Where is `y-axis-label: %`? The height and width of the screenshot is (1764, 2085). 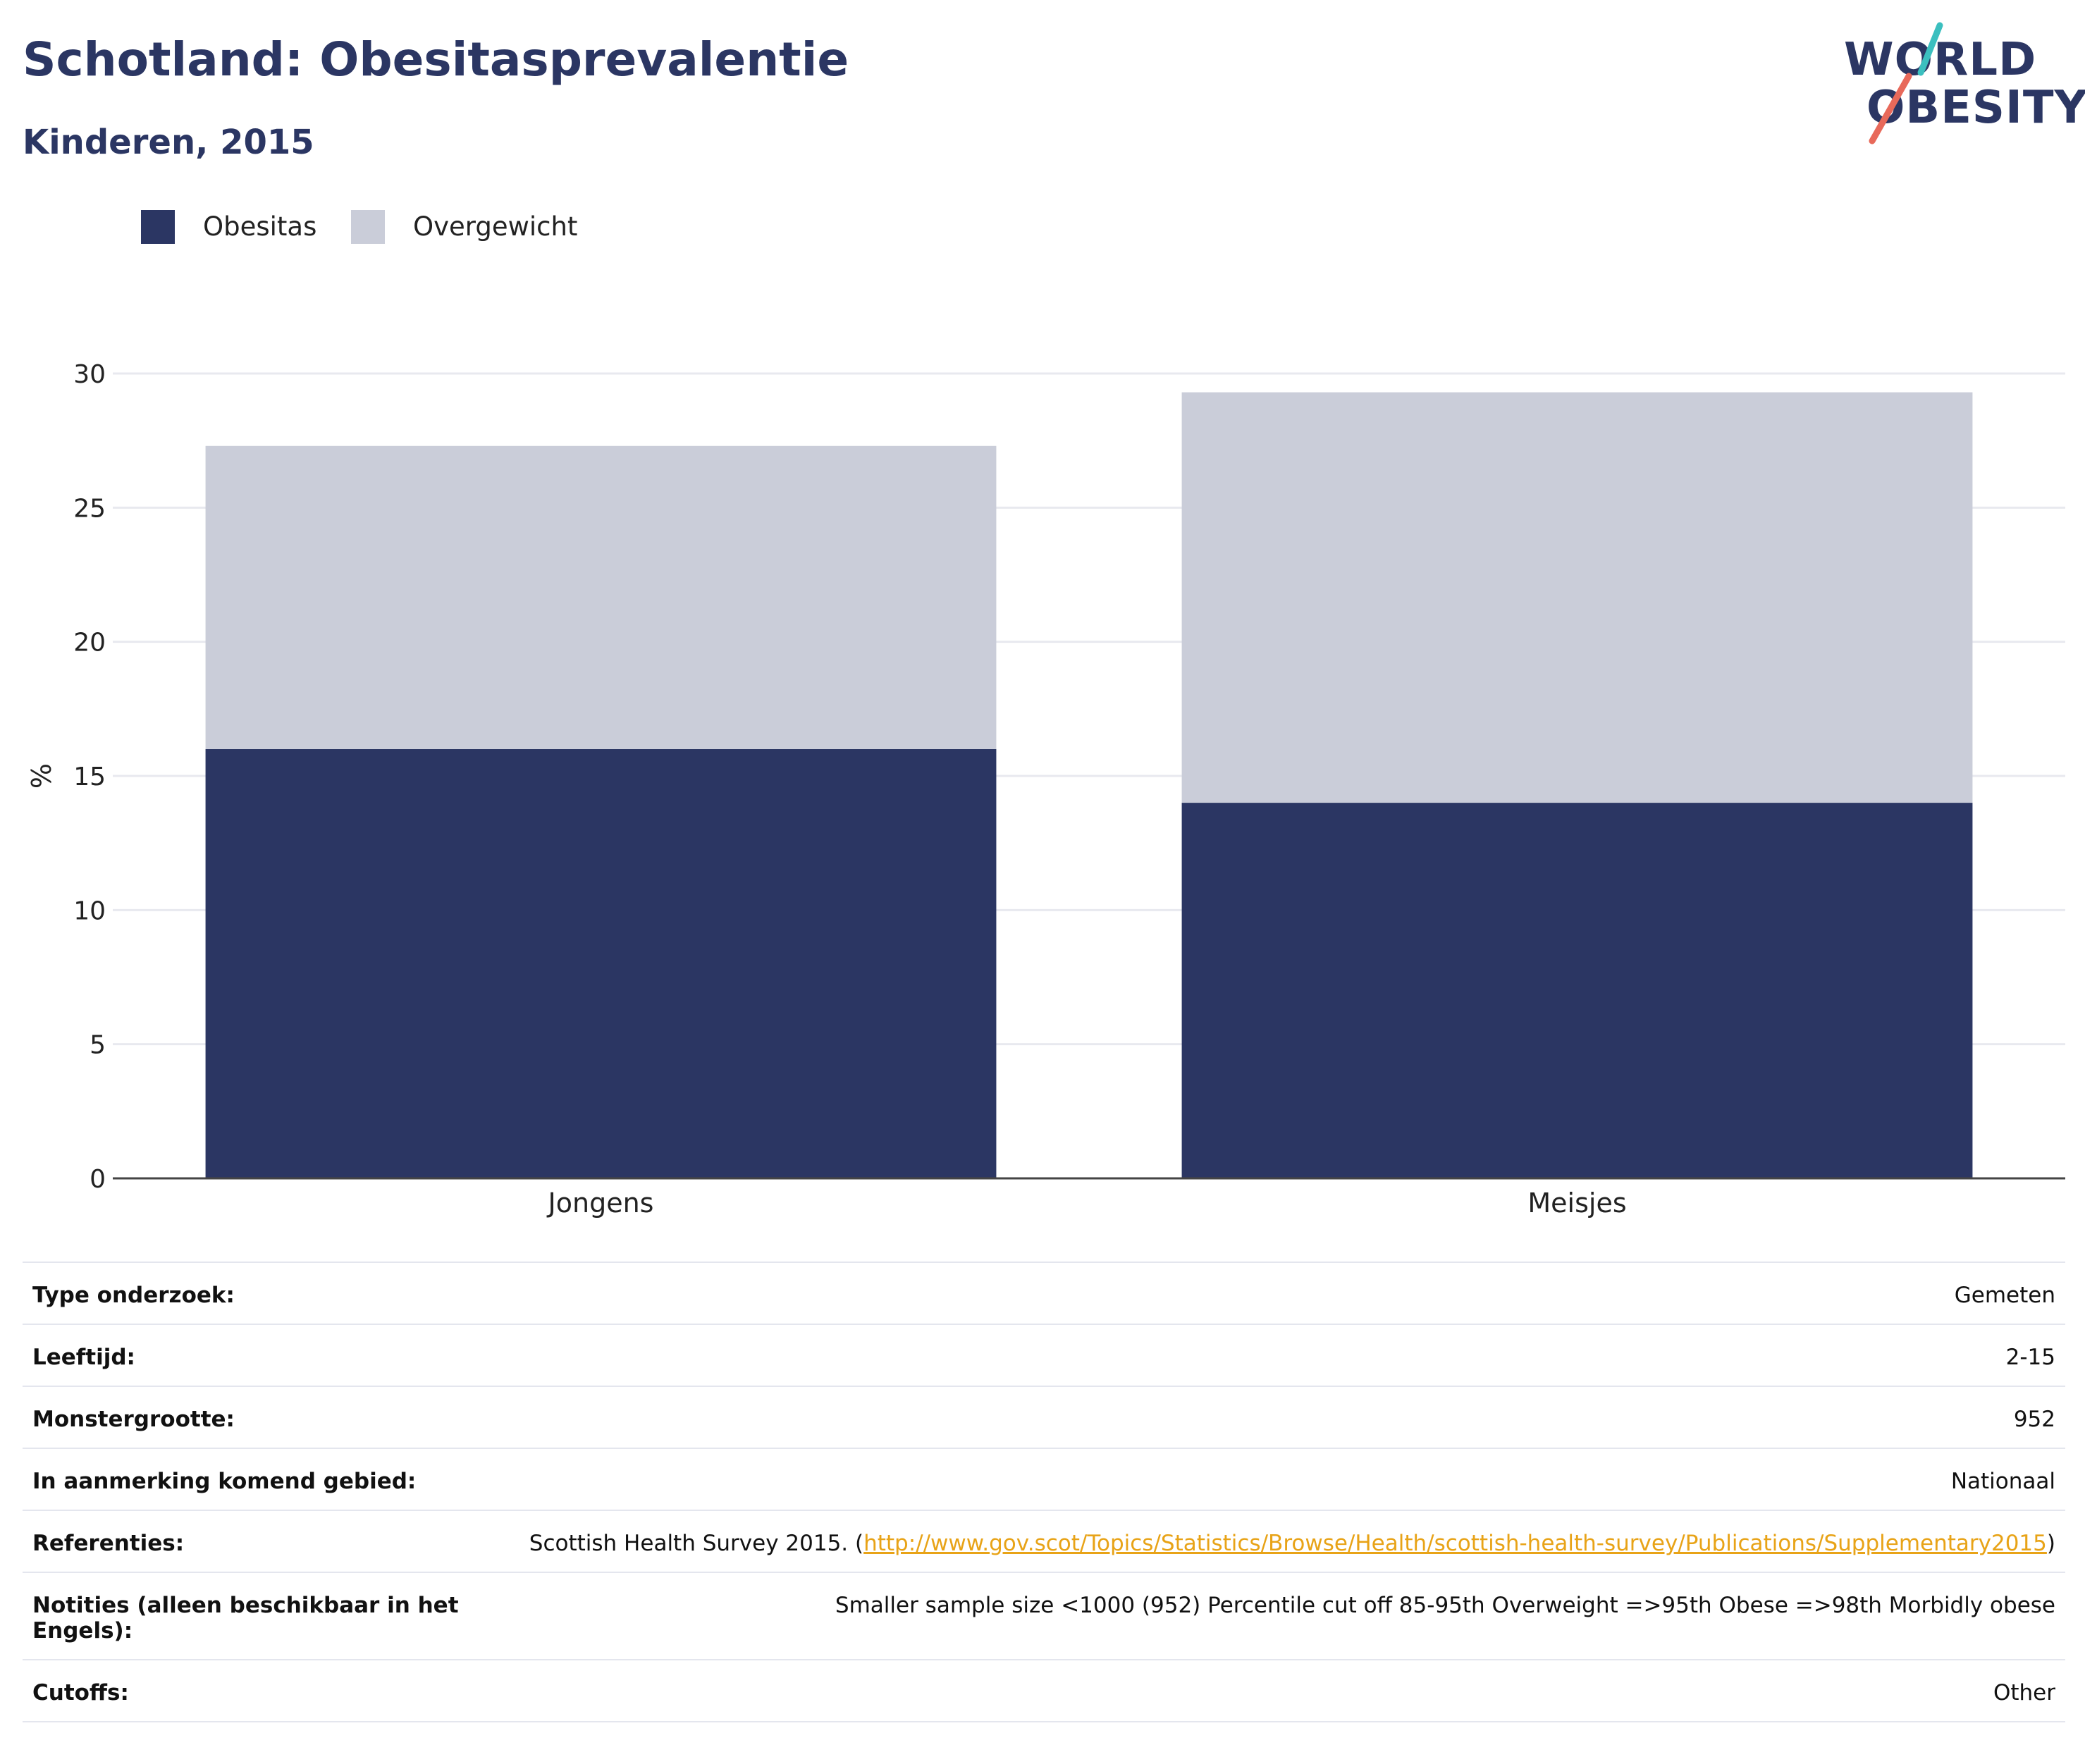
y-axis-label: % is located at coordinates (41, 776).